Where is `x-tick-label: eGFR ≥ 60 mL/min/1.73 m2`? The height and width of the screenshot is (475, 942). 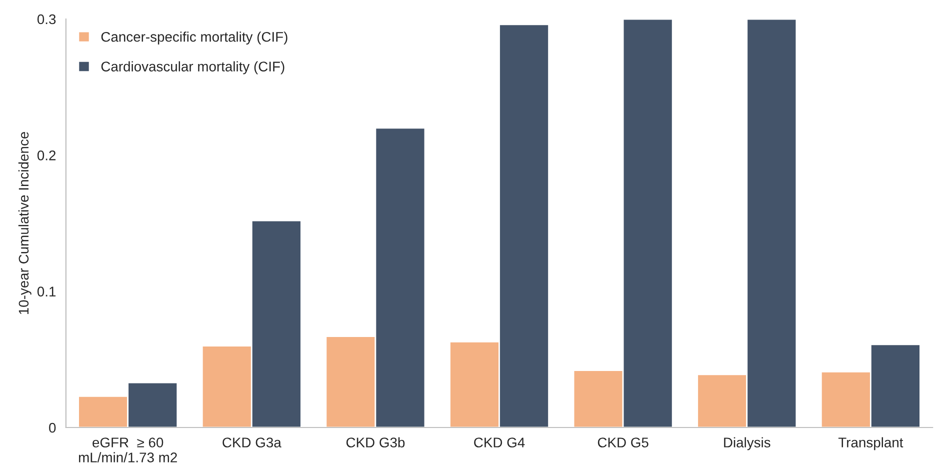 x-tick-label: eGFR ≥ 60 mL/min/1.73 m2 is located at coordinates (127, 450).